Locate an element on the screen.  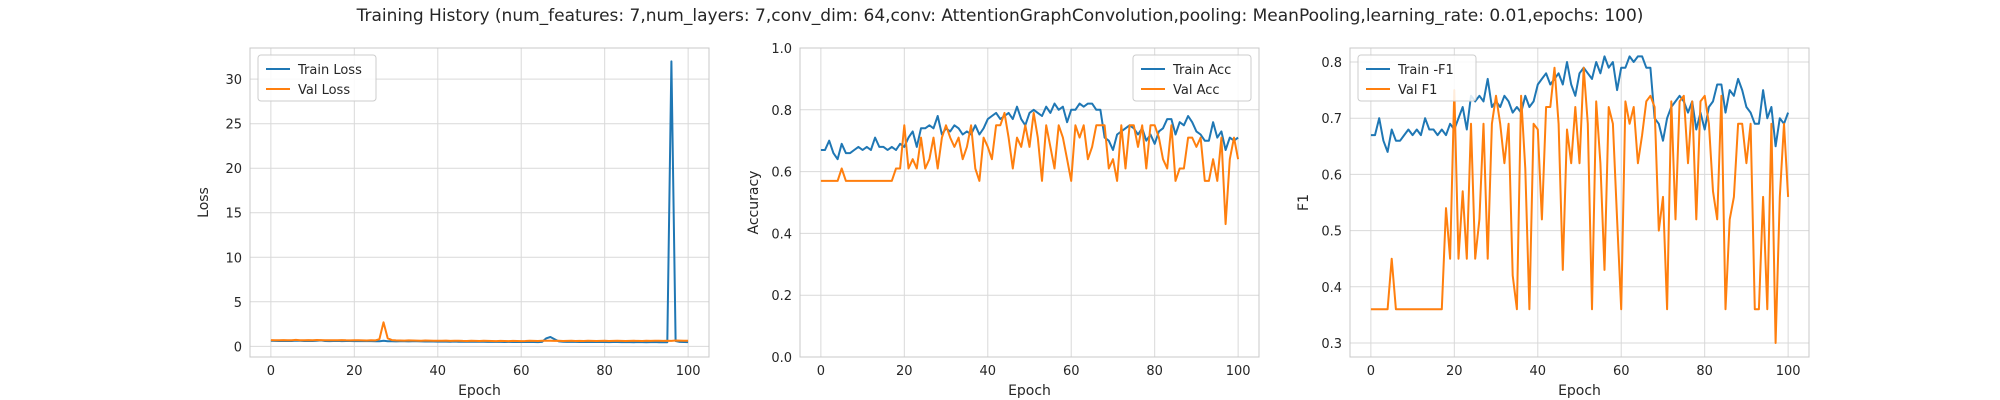
y-tick-label: 15 is located at coordinates (233, 214).